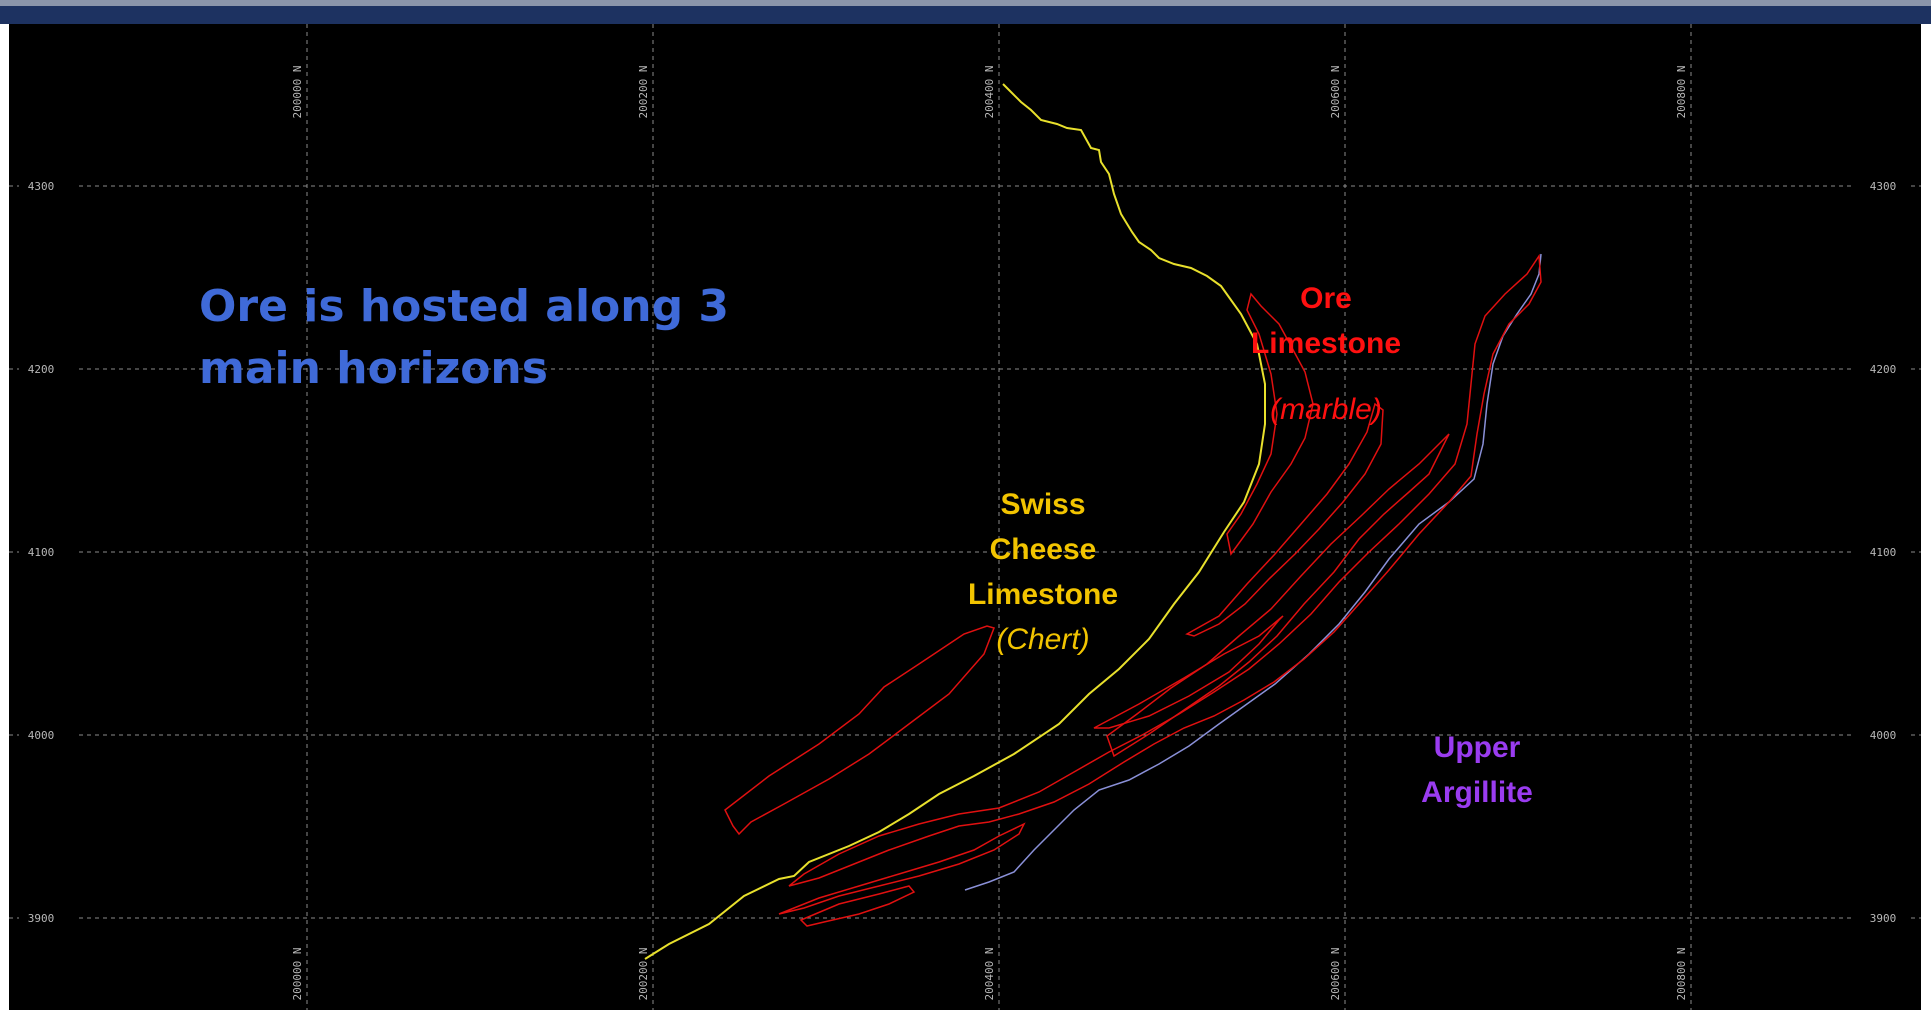 Image resolution: width=1931 pixels, height=1010 pixels. I want to click on upper-argillite-name: Upper Argillite, so click(1477, 770).